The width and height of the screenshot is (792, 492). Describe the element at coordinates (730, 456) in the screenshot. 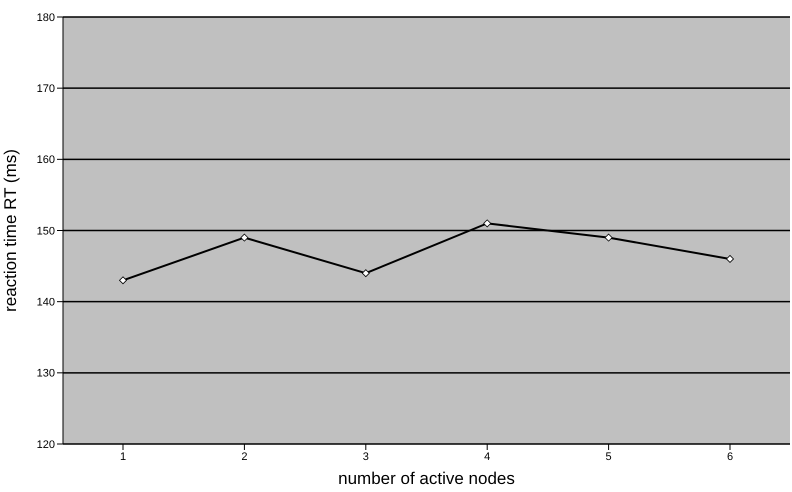

I see `x-tick-label: 6` at that location.